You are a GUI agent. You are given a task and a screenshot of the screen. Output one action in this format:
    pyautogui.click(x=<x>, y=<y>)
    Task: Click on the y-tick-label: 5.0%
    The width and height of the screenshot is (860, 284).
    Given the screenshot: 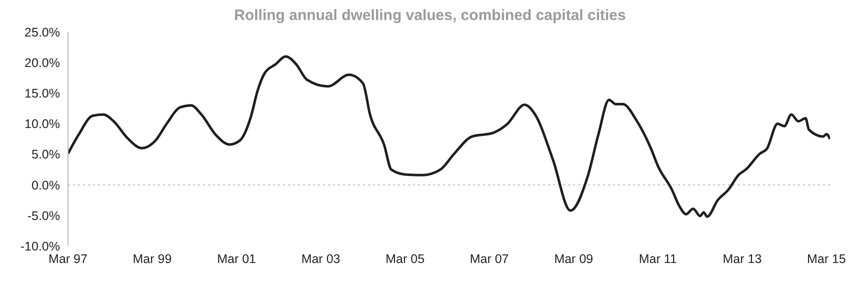 What is the action you would take?
    pyautogui.click(x=46, y=155)
    